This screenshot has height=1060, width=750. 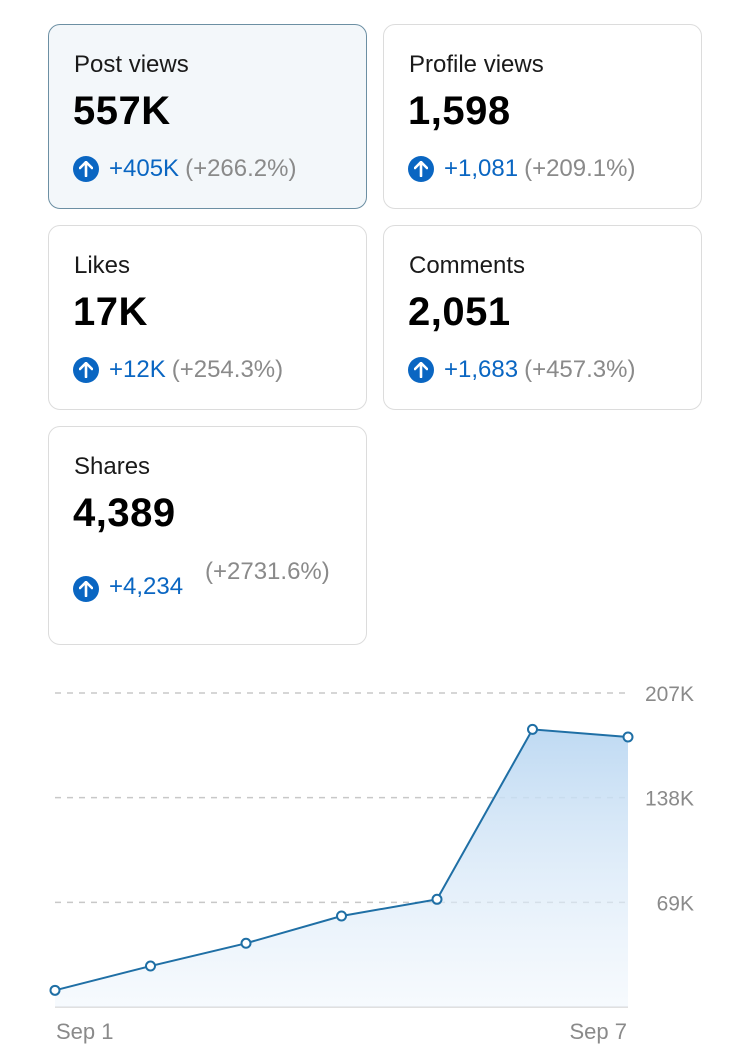 I want to click on delta-percent: (+457.3%), so click(x=580, y=369).